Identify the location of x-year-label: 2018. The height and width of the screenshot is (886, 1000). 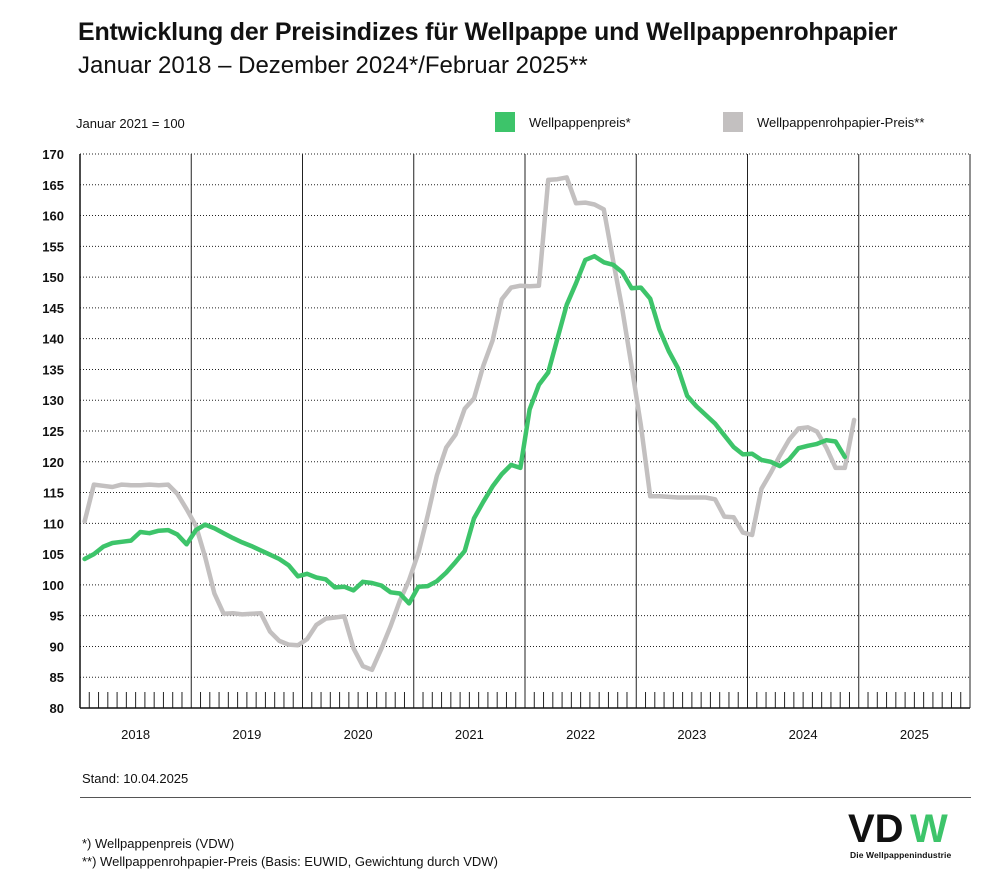
(135, 734).